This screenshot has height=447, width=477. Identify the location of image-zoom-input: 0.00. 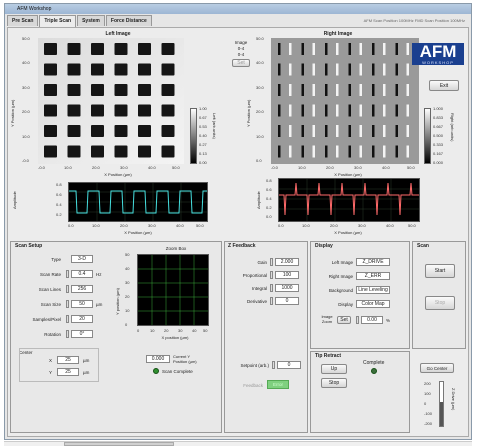
(372, 320).